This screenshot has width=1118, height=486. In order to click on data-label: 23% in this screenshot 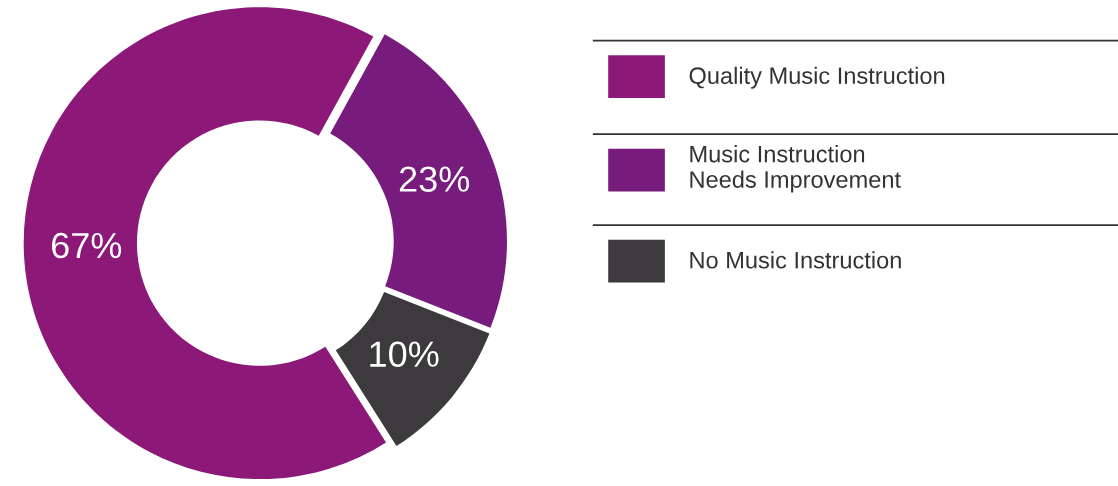, I will do `click(434, 179)`.